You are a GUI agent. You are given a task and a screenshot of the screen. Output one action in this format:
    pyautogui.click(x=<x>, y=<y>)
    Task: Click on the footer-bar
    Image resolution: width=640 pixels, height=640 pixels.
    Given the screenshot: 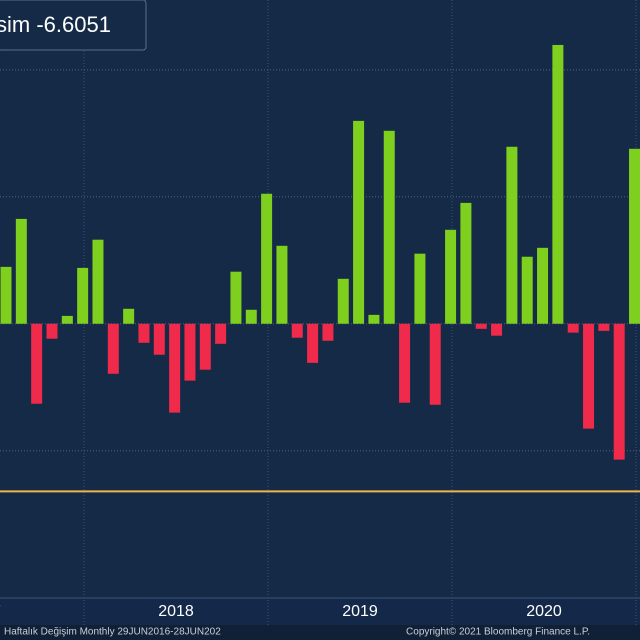 What is the action you would take?
    pyautogui.click(x=320, y=632)
    